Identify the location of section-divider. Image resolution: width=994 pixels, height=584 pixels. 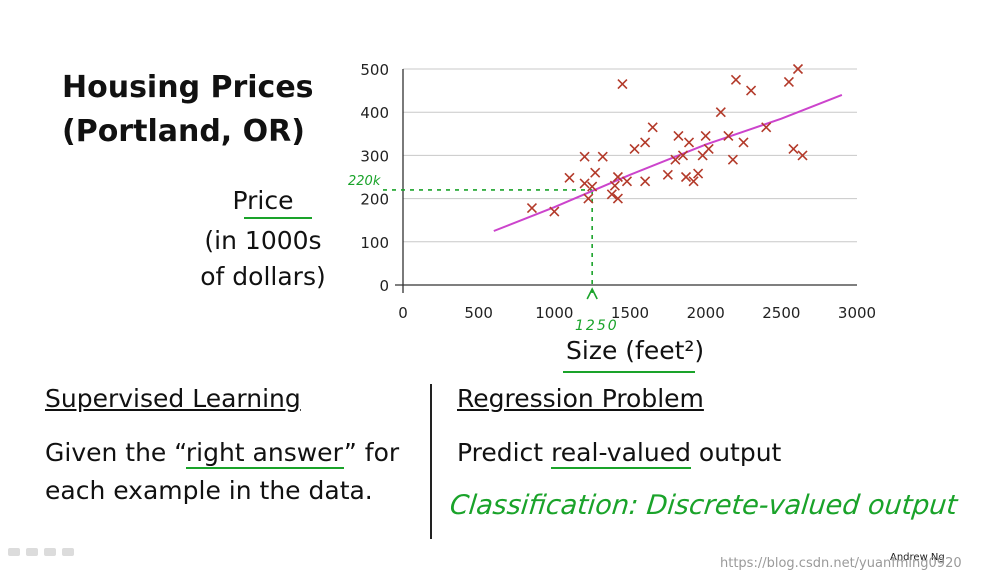
(431, 461).